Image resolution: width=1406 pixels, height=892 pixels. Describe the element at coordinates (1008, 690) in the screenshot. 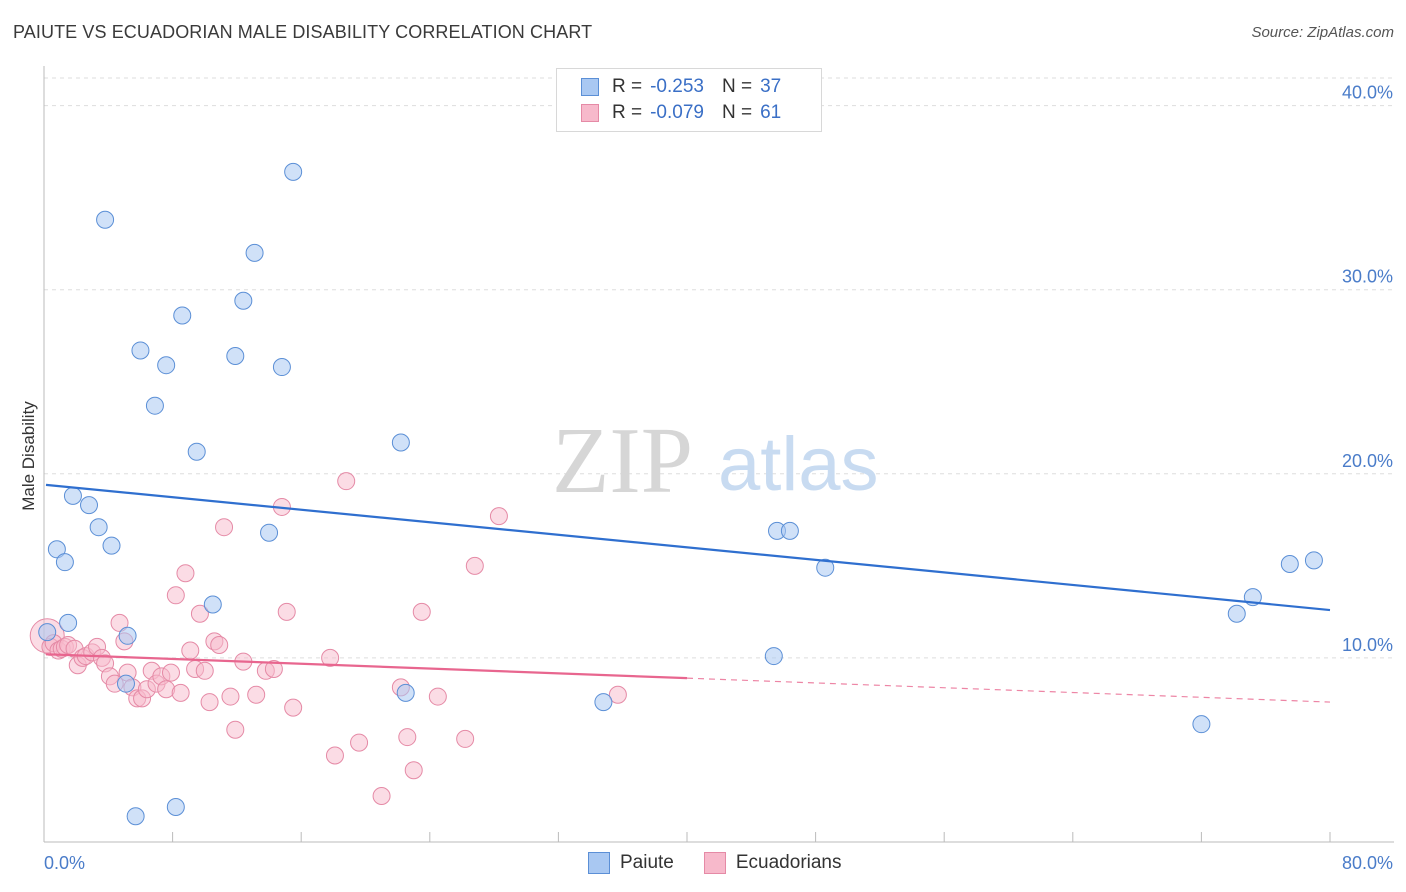

I see `ecuadorians-trend-extension` at that location.